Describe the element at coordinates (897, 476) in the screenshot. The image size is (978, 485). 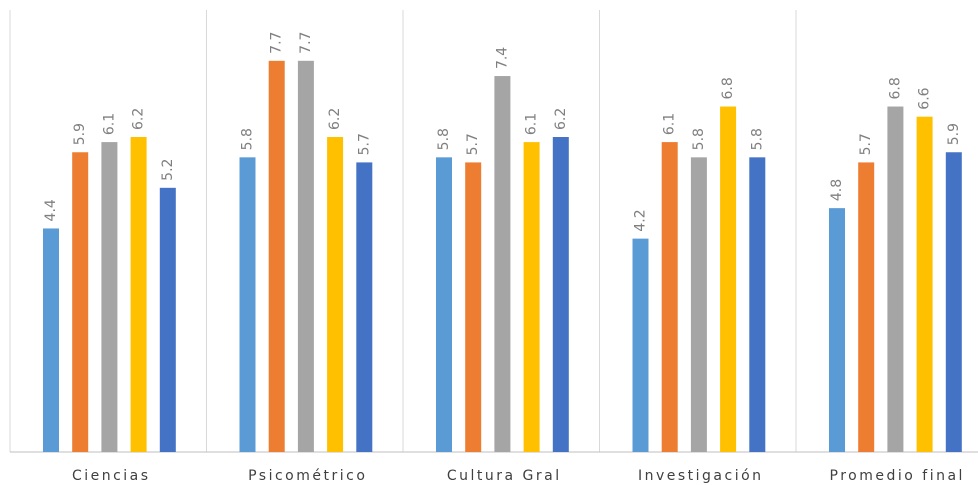
I see `category-tick-label: Promedio final` at that location.